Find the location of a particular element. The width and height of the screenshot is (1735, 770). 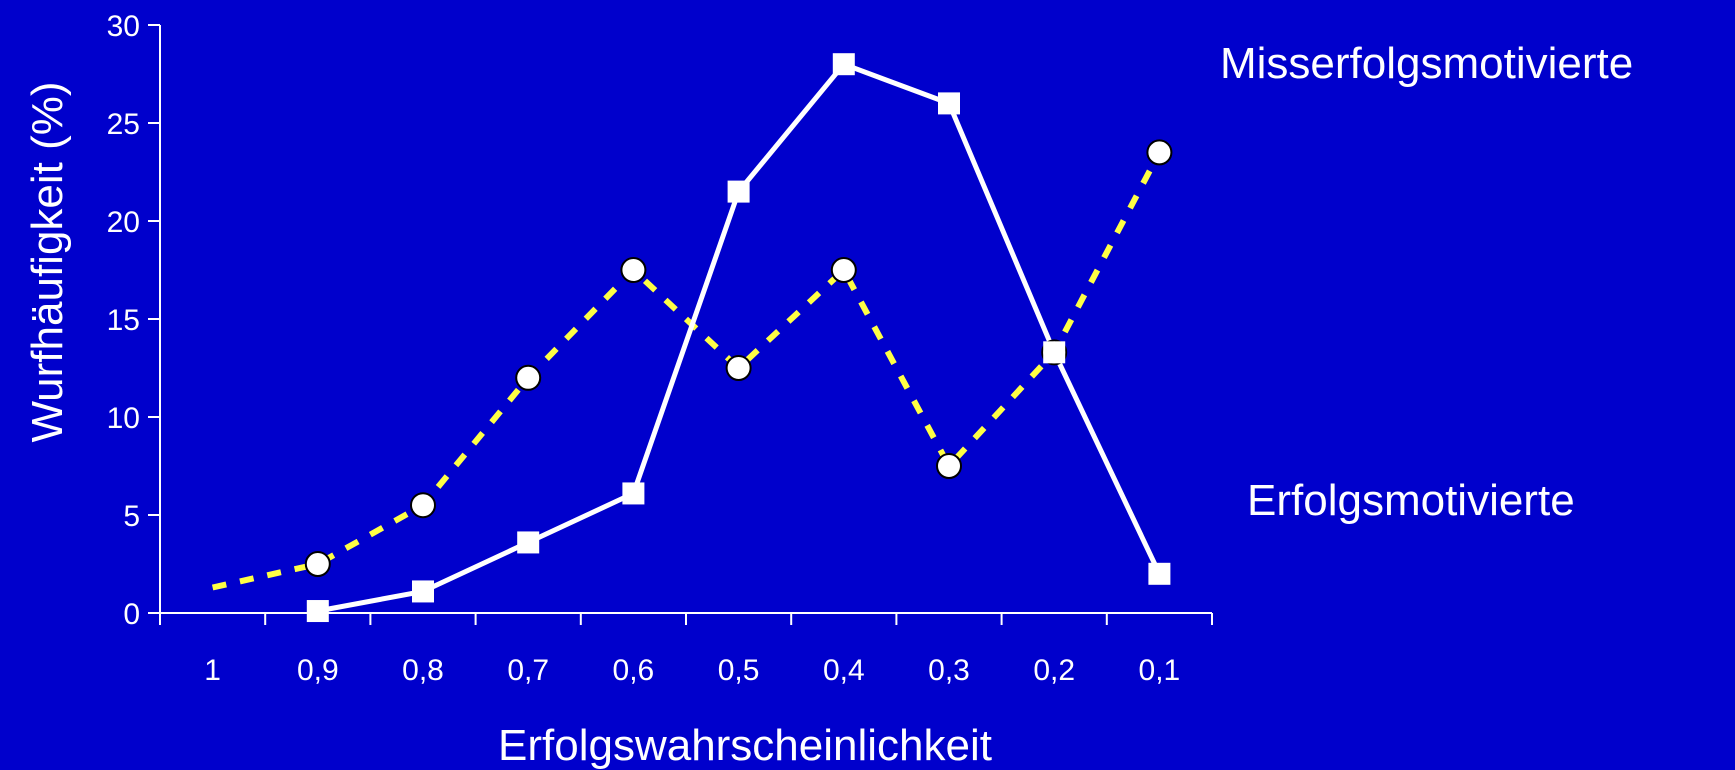

series-label-erfolgsmotivierte: Erfolgsmotivierte is located at coordinates (1411, 500).